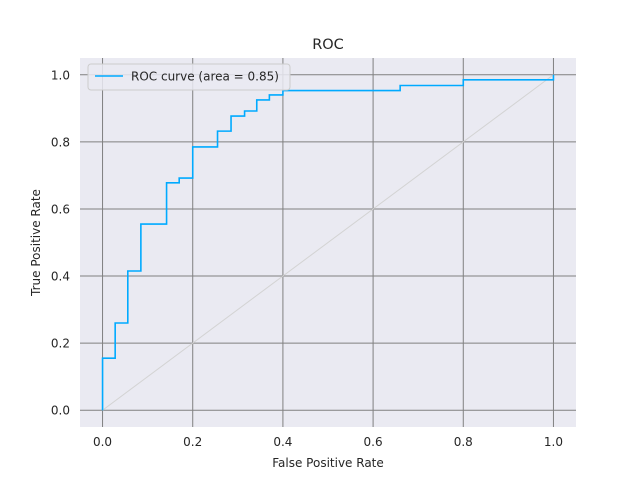 This screenshot has width=640, height=484. Describe the element at coordinates (60, 209) in the screenshot. I see `y-tick-label: 0.6` at that location.